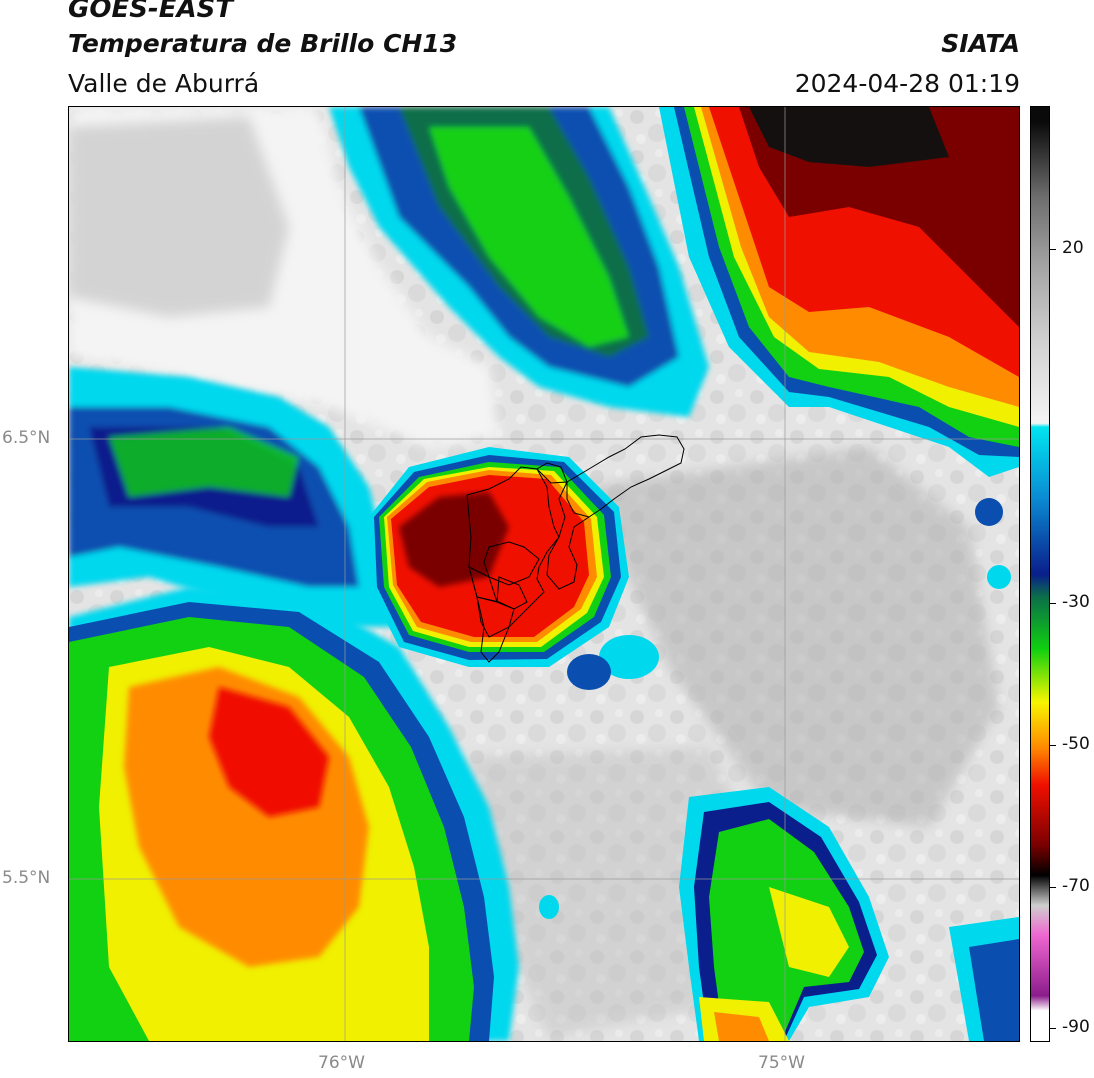  What do you see at coordinates (1076, 744) in the screenshot?
I see `colorbar-label: -50` at bounding box center [1076, 744].